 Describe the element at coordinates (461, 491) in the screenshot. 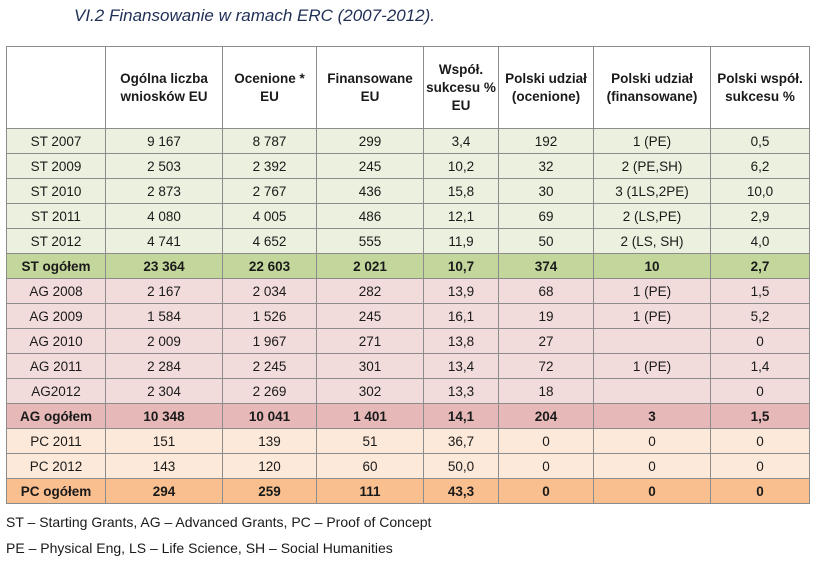

I see `table-cell: 43,3` at that location.